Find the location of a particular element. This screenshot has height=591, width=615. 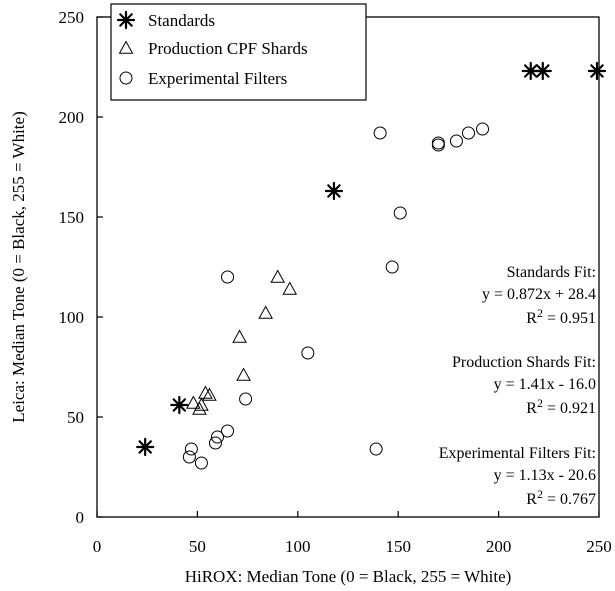

standards-fit-title: Standards Fit: is located at coordinates (551, 272).